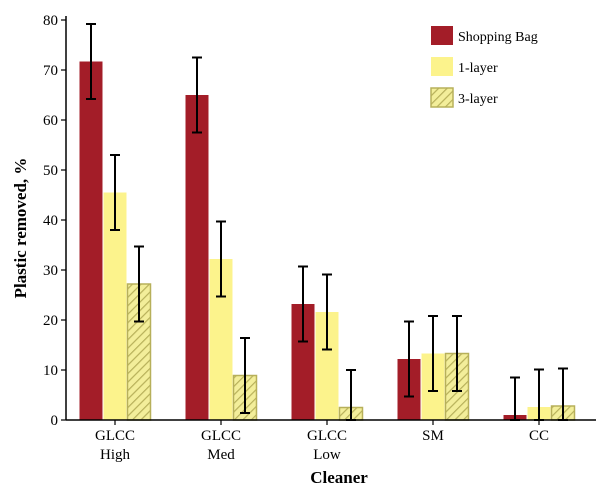  What do you see at coordinates (55, 421) in the screenshot?
I see `y-tick-label: 0` at bounding box center [55, 421].